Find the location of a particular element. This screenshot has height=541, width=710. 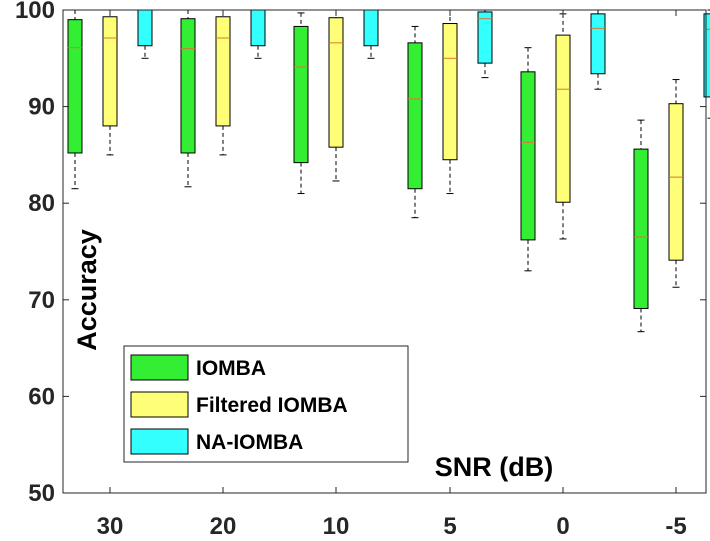

x-tick-label: 5 is located at coordinates (449, 526).